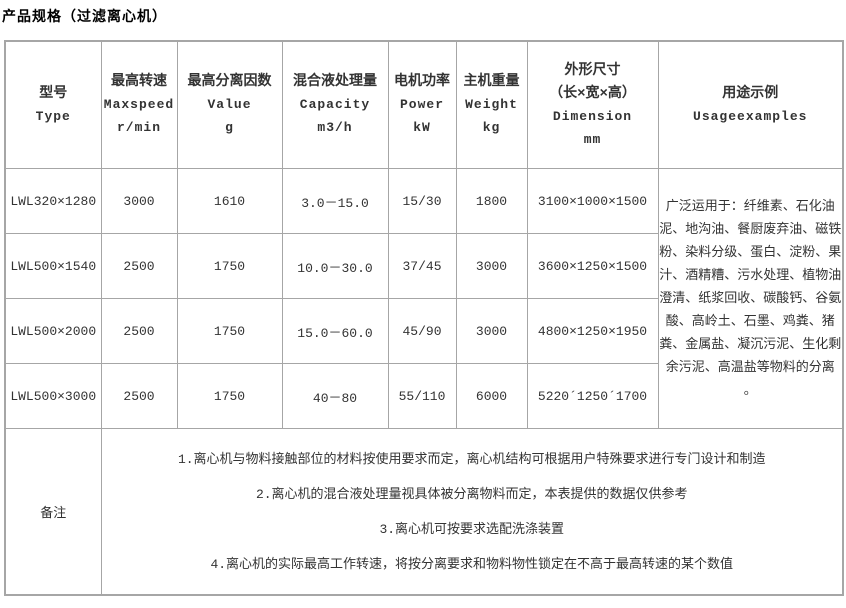 The image size is (846, 608). I want to click on cell-dimension: 5220´1250´1700, so click(592, 396).